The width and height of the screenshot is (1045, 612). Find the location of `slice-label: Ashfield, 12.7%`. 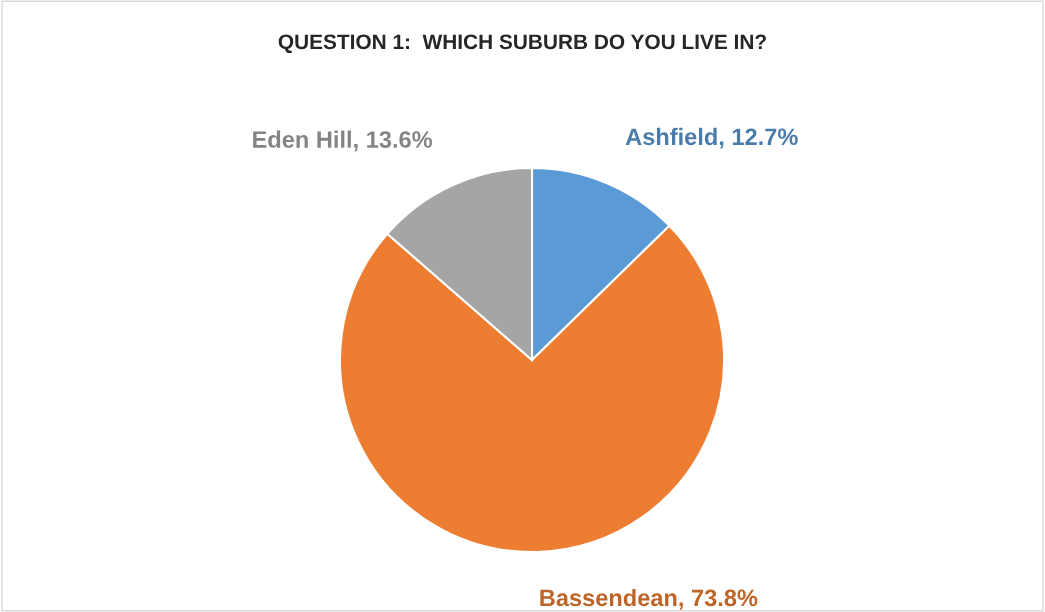

slice-label: Ashfield, 12.7% is located at coordinates (711, 138).